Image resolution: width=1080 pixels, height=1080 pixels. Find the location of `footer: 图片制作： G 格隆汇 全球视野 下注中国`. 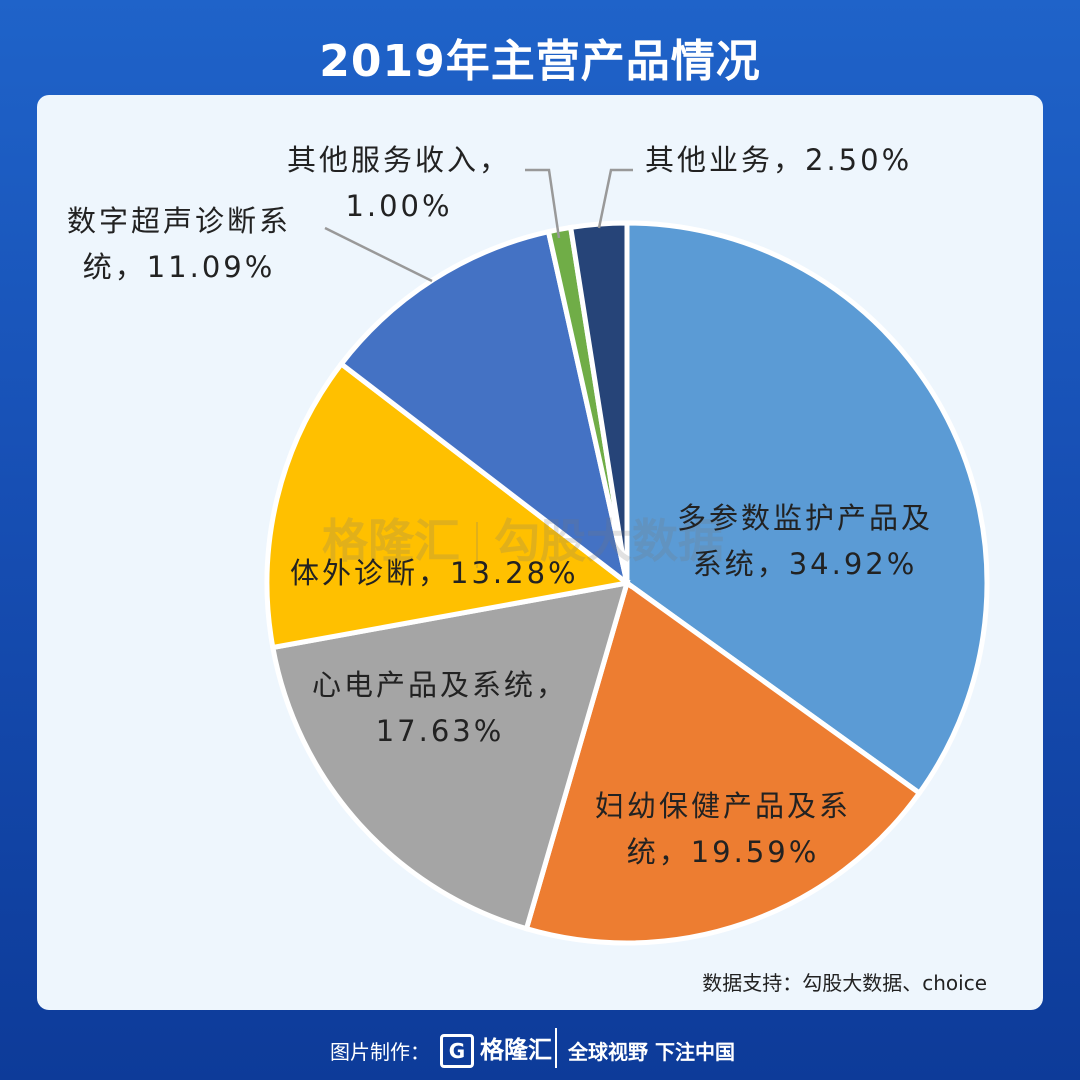

footer: 图片制作： G 格隆汇 全球视野 下注中国 is located at coordinates (540, 1048).